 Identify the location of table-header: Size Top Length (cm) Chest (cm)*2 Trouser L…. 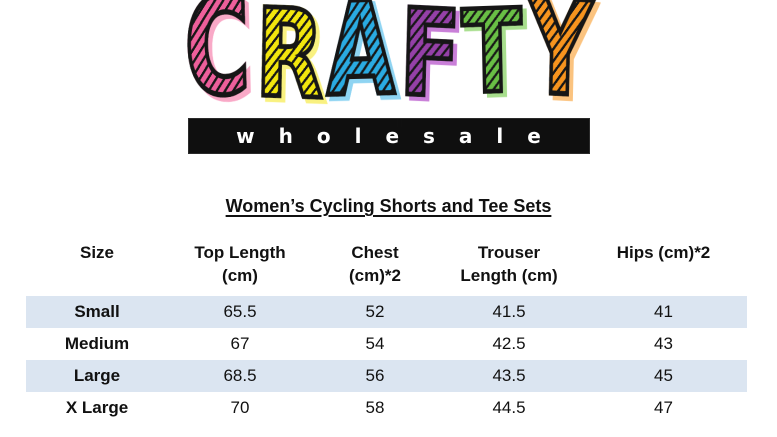
(386, 268).